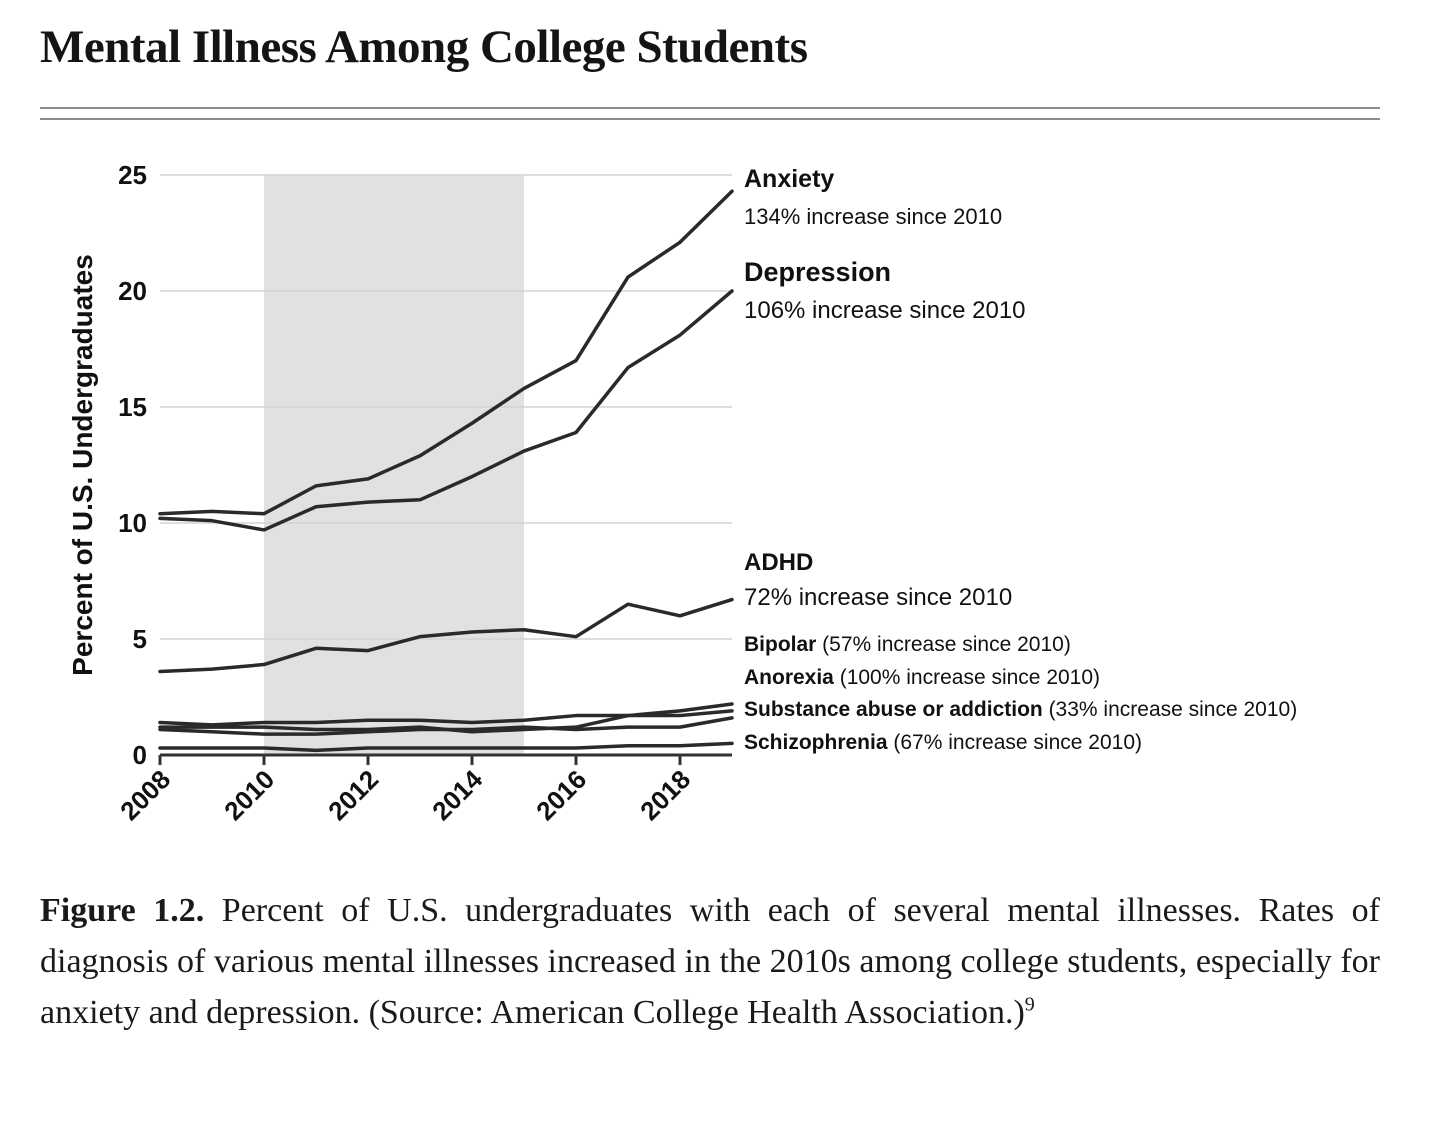 The width and height of the screenshot is (1456, 1126). I want to click on series-label-group-bipolar: Bipolar (57% increase since 2010), so click(907, 644).